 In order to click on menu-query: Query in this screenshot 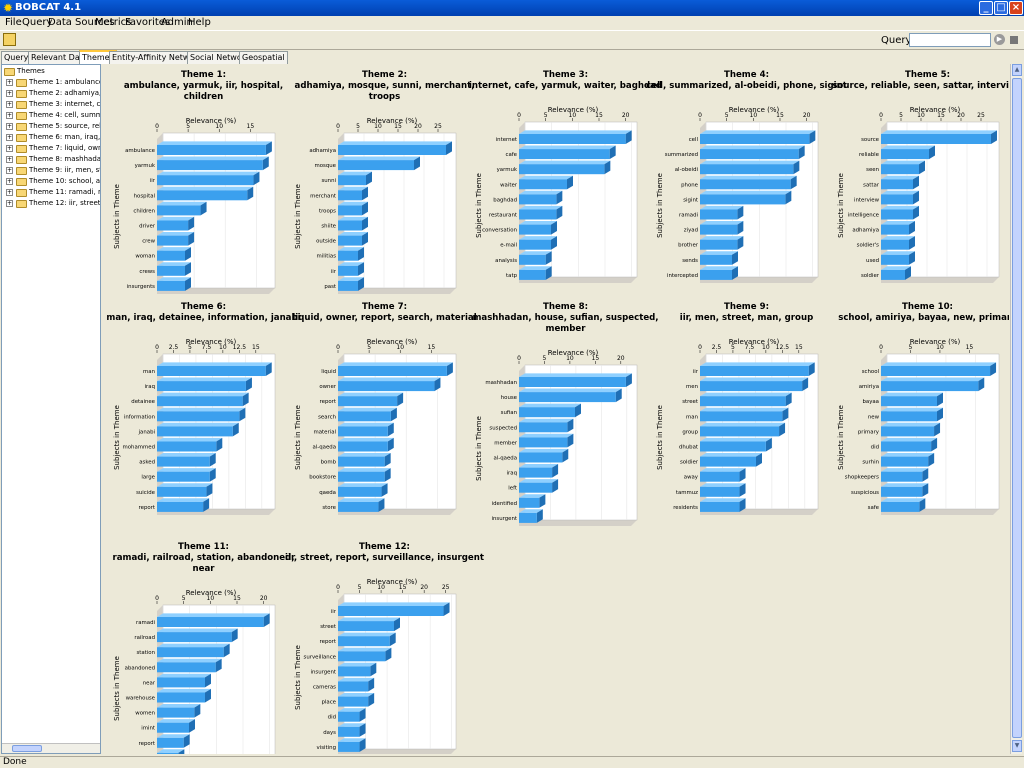, I will do `click(37, 22)`.